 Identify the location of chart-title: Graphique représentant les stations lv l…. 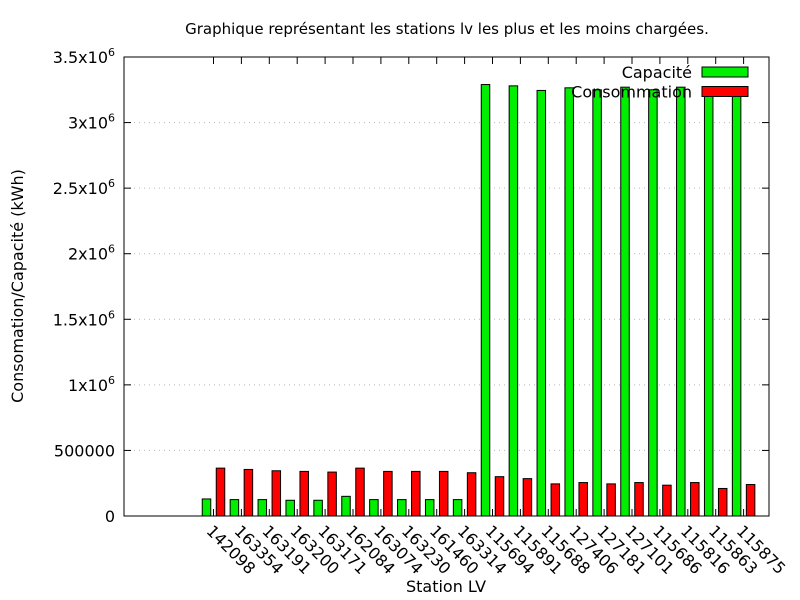
(447, 29).